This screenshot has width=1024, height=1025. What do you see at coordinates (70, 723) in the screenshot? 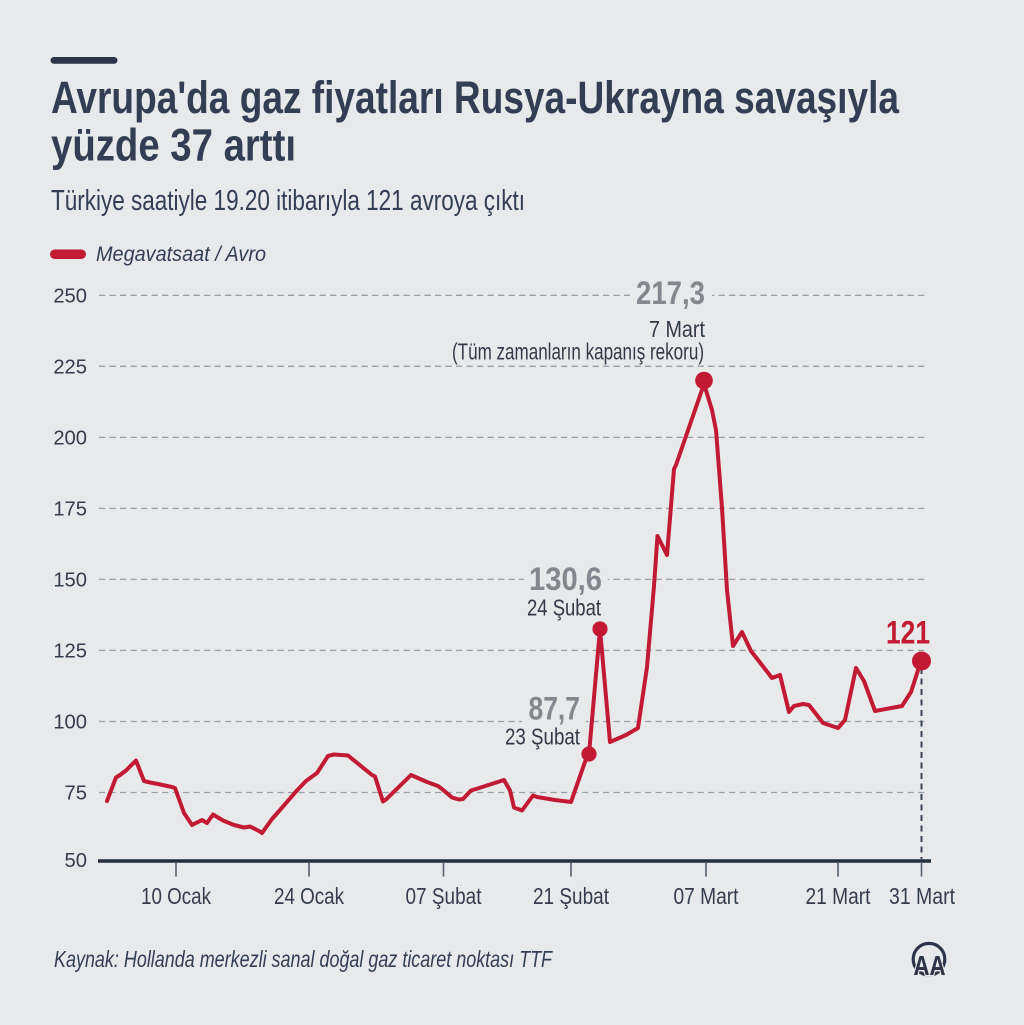
I see `svg-text: 100` at bounding box center [70, 723].